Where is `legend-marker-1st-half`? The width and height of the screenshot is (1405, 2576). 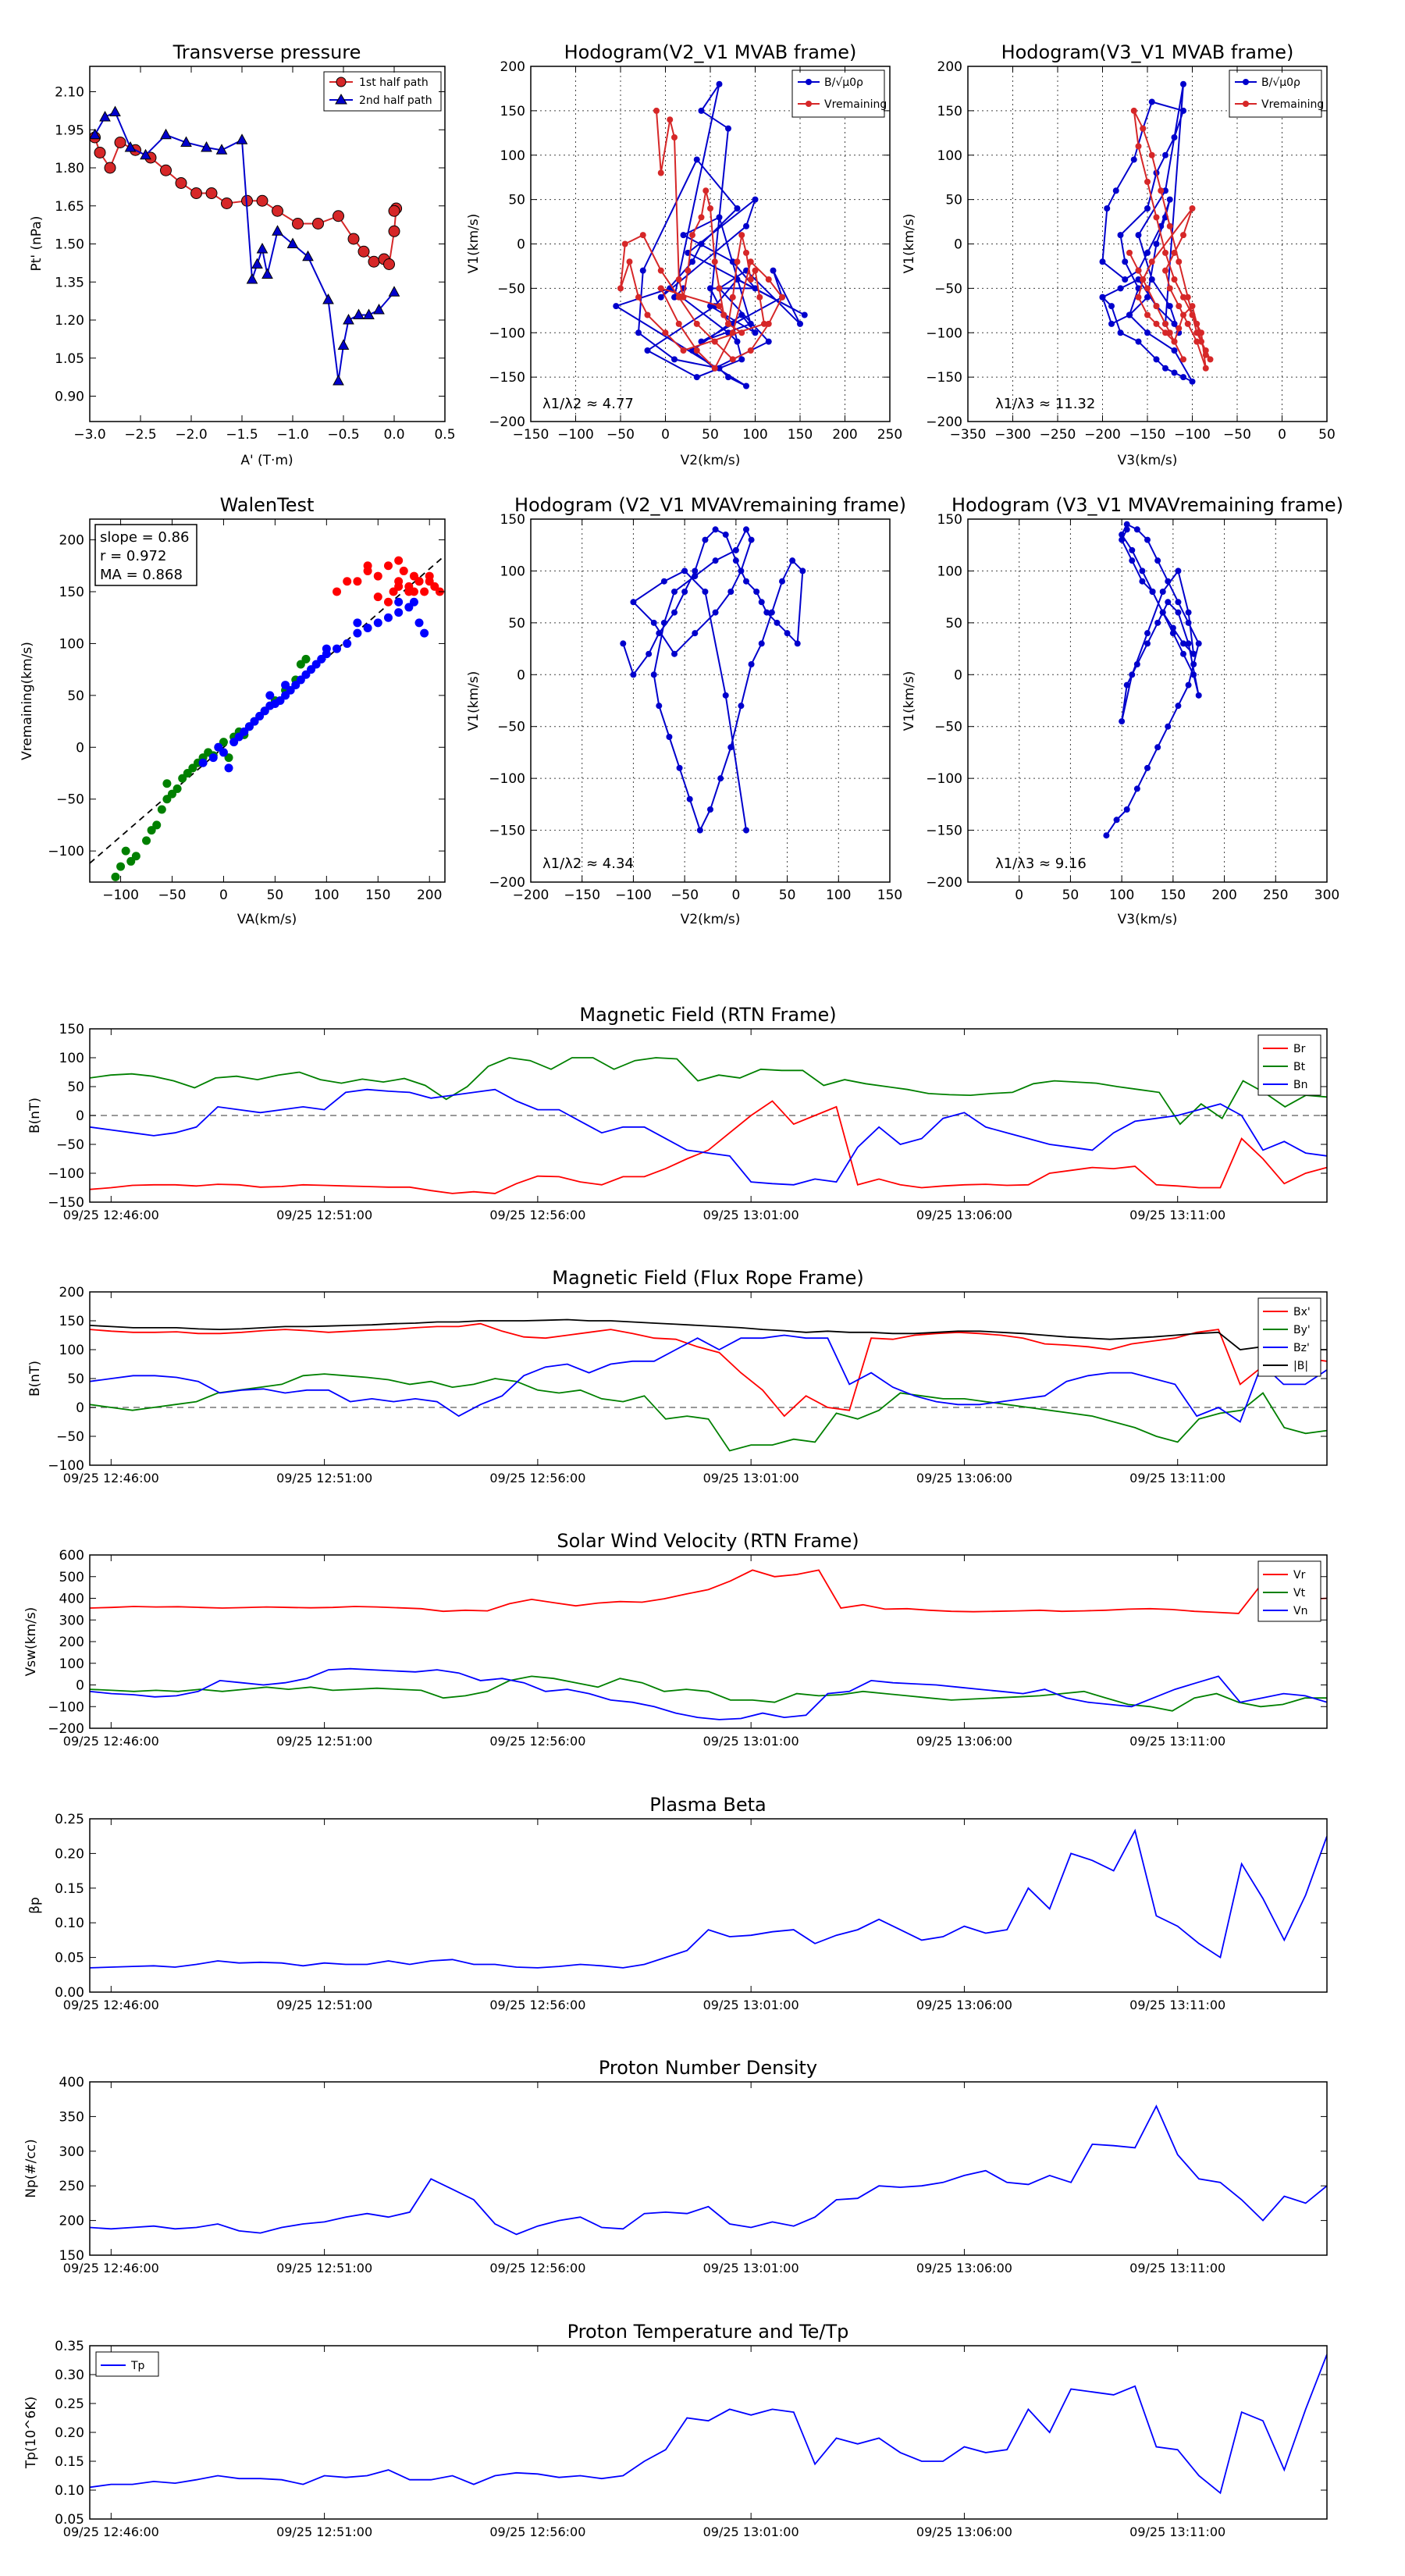
legend-marker-1st-half is located at coordinates (341, 81).